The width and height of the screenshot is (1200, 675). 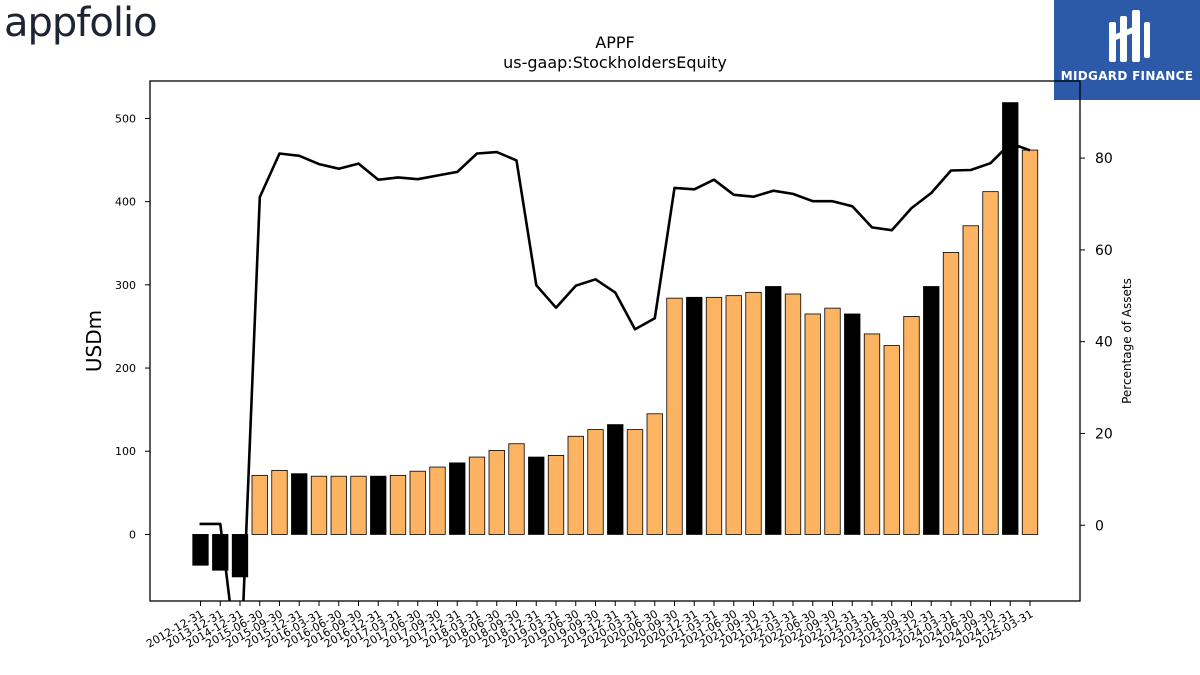 What do you see at coordinates (81, 23) in the screenshot?
I see `appfolio-logo: appfolio` at bounding box center [81, 23].